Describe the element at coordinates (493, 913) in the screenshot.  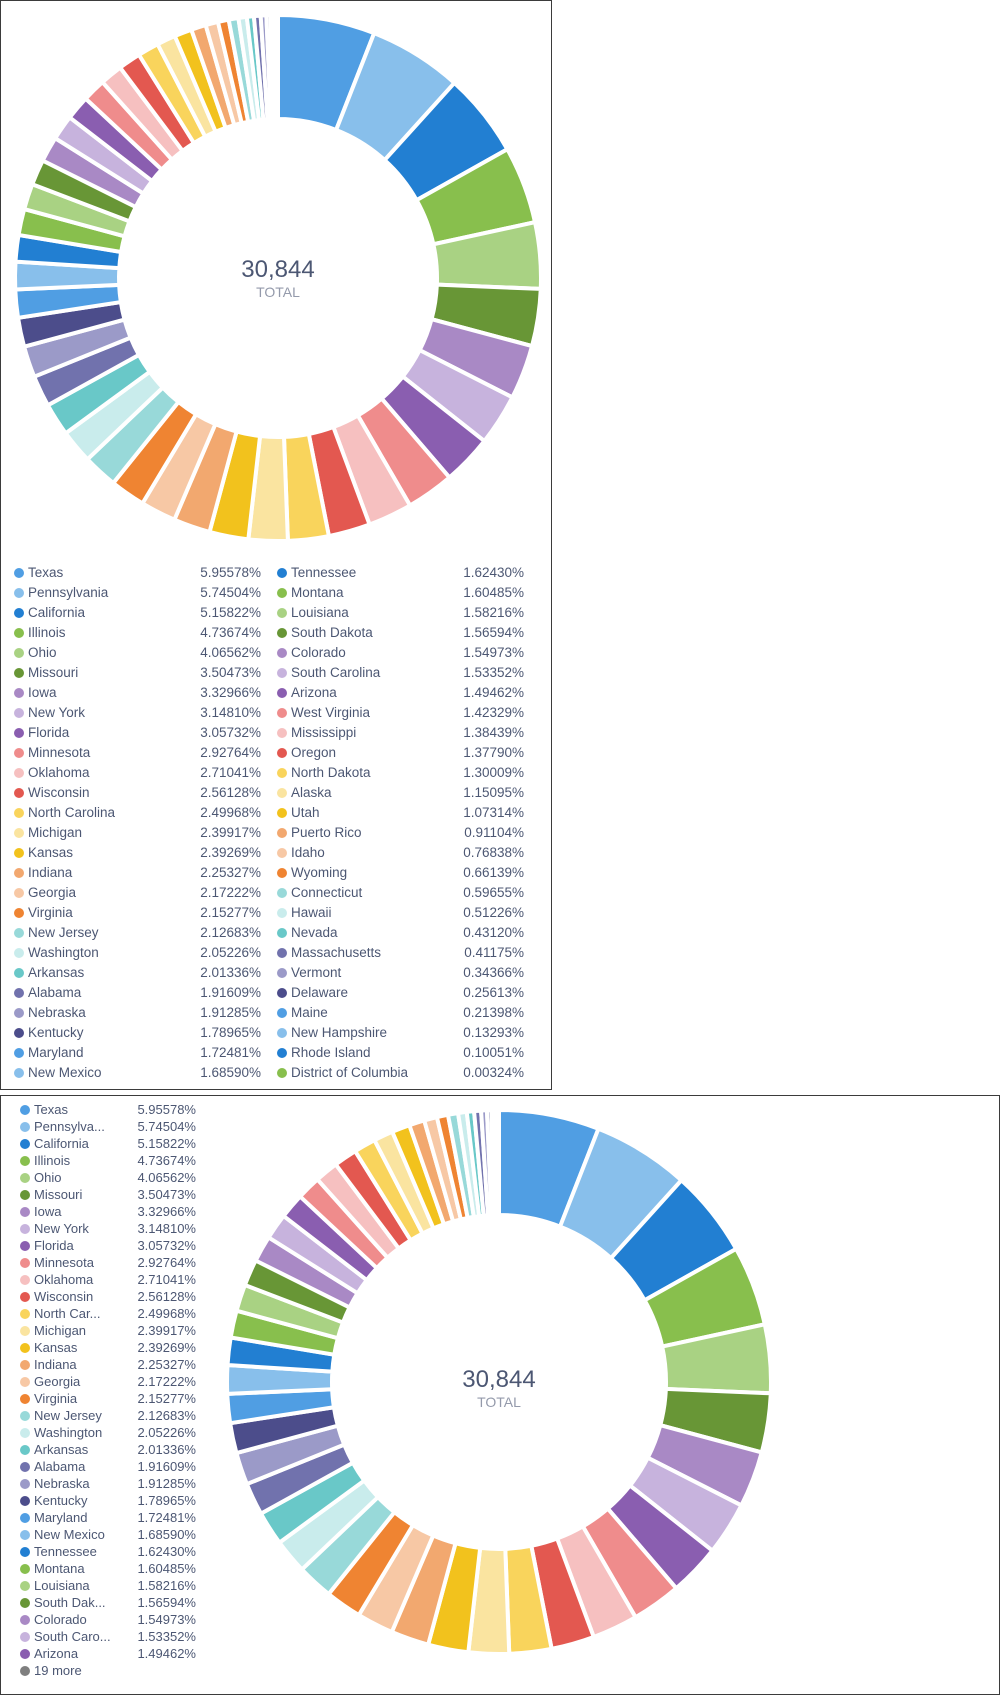
I see `legend-value: 0.51226%` at that location.